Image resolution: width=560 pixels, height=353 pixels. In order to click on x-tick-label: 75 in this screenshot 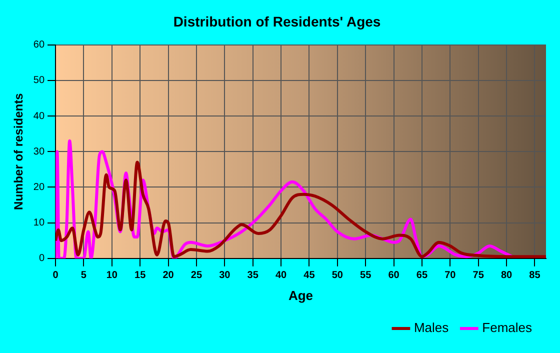, I will do `click(478, 276)`.